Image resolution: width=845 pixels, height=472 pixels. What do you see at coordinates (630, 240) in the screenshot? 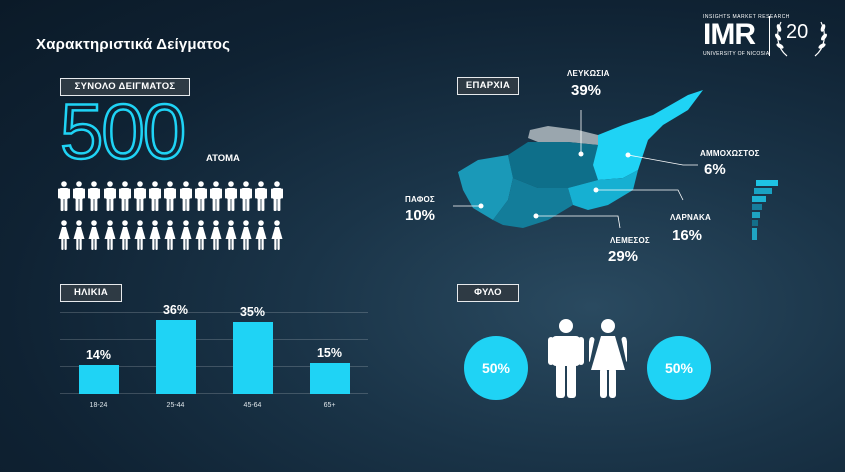
I see `district-name-limassol: ΛΕΜΕΣΟΣ` at bounding box center [630, 240].